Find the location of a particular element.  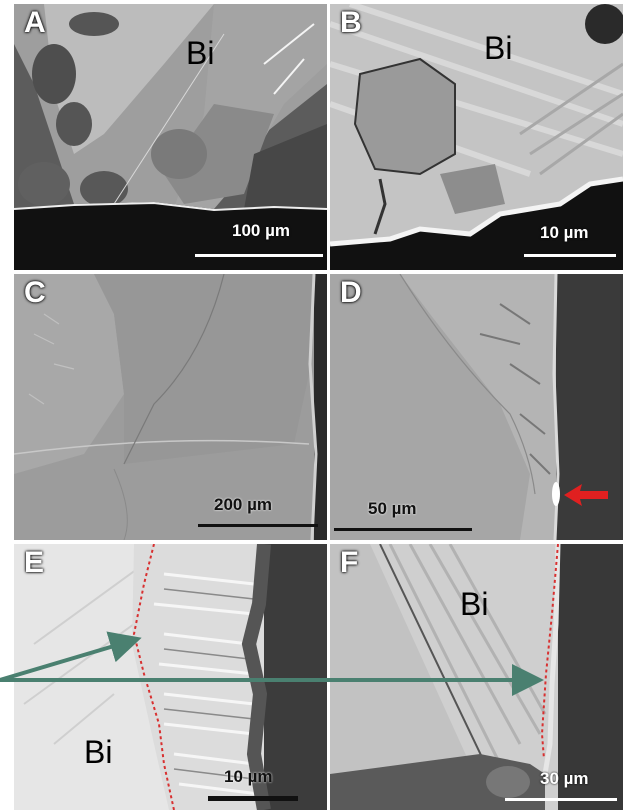

panel-b-scale-bar is located at coordinates (570, 255).